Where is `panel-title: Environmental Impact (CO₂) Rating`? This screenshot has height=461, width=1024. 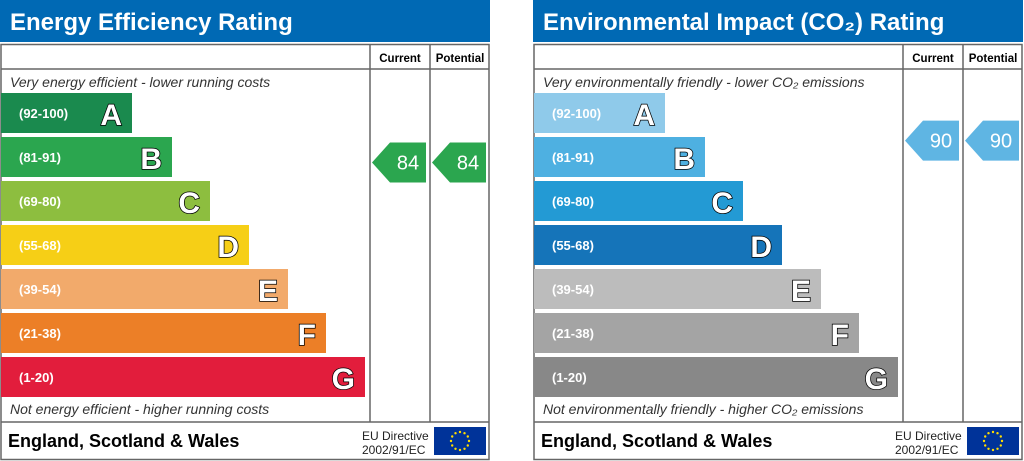 panel-title: Environmental Impact (CO₂) Rating is located at coordinates (743, 22).